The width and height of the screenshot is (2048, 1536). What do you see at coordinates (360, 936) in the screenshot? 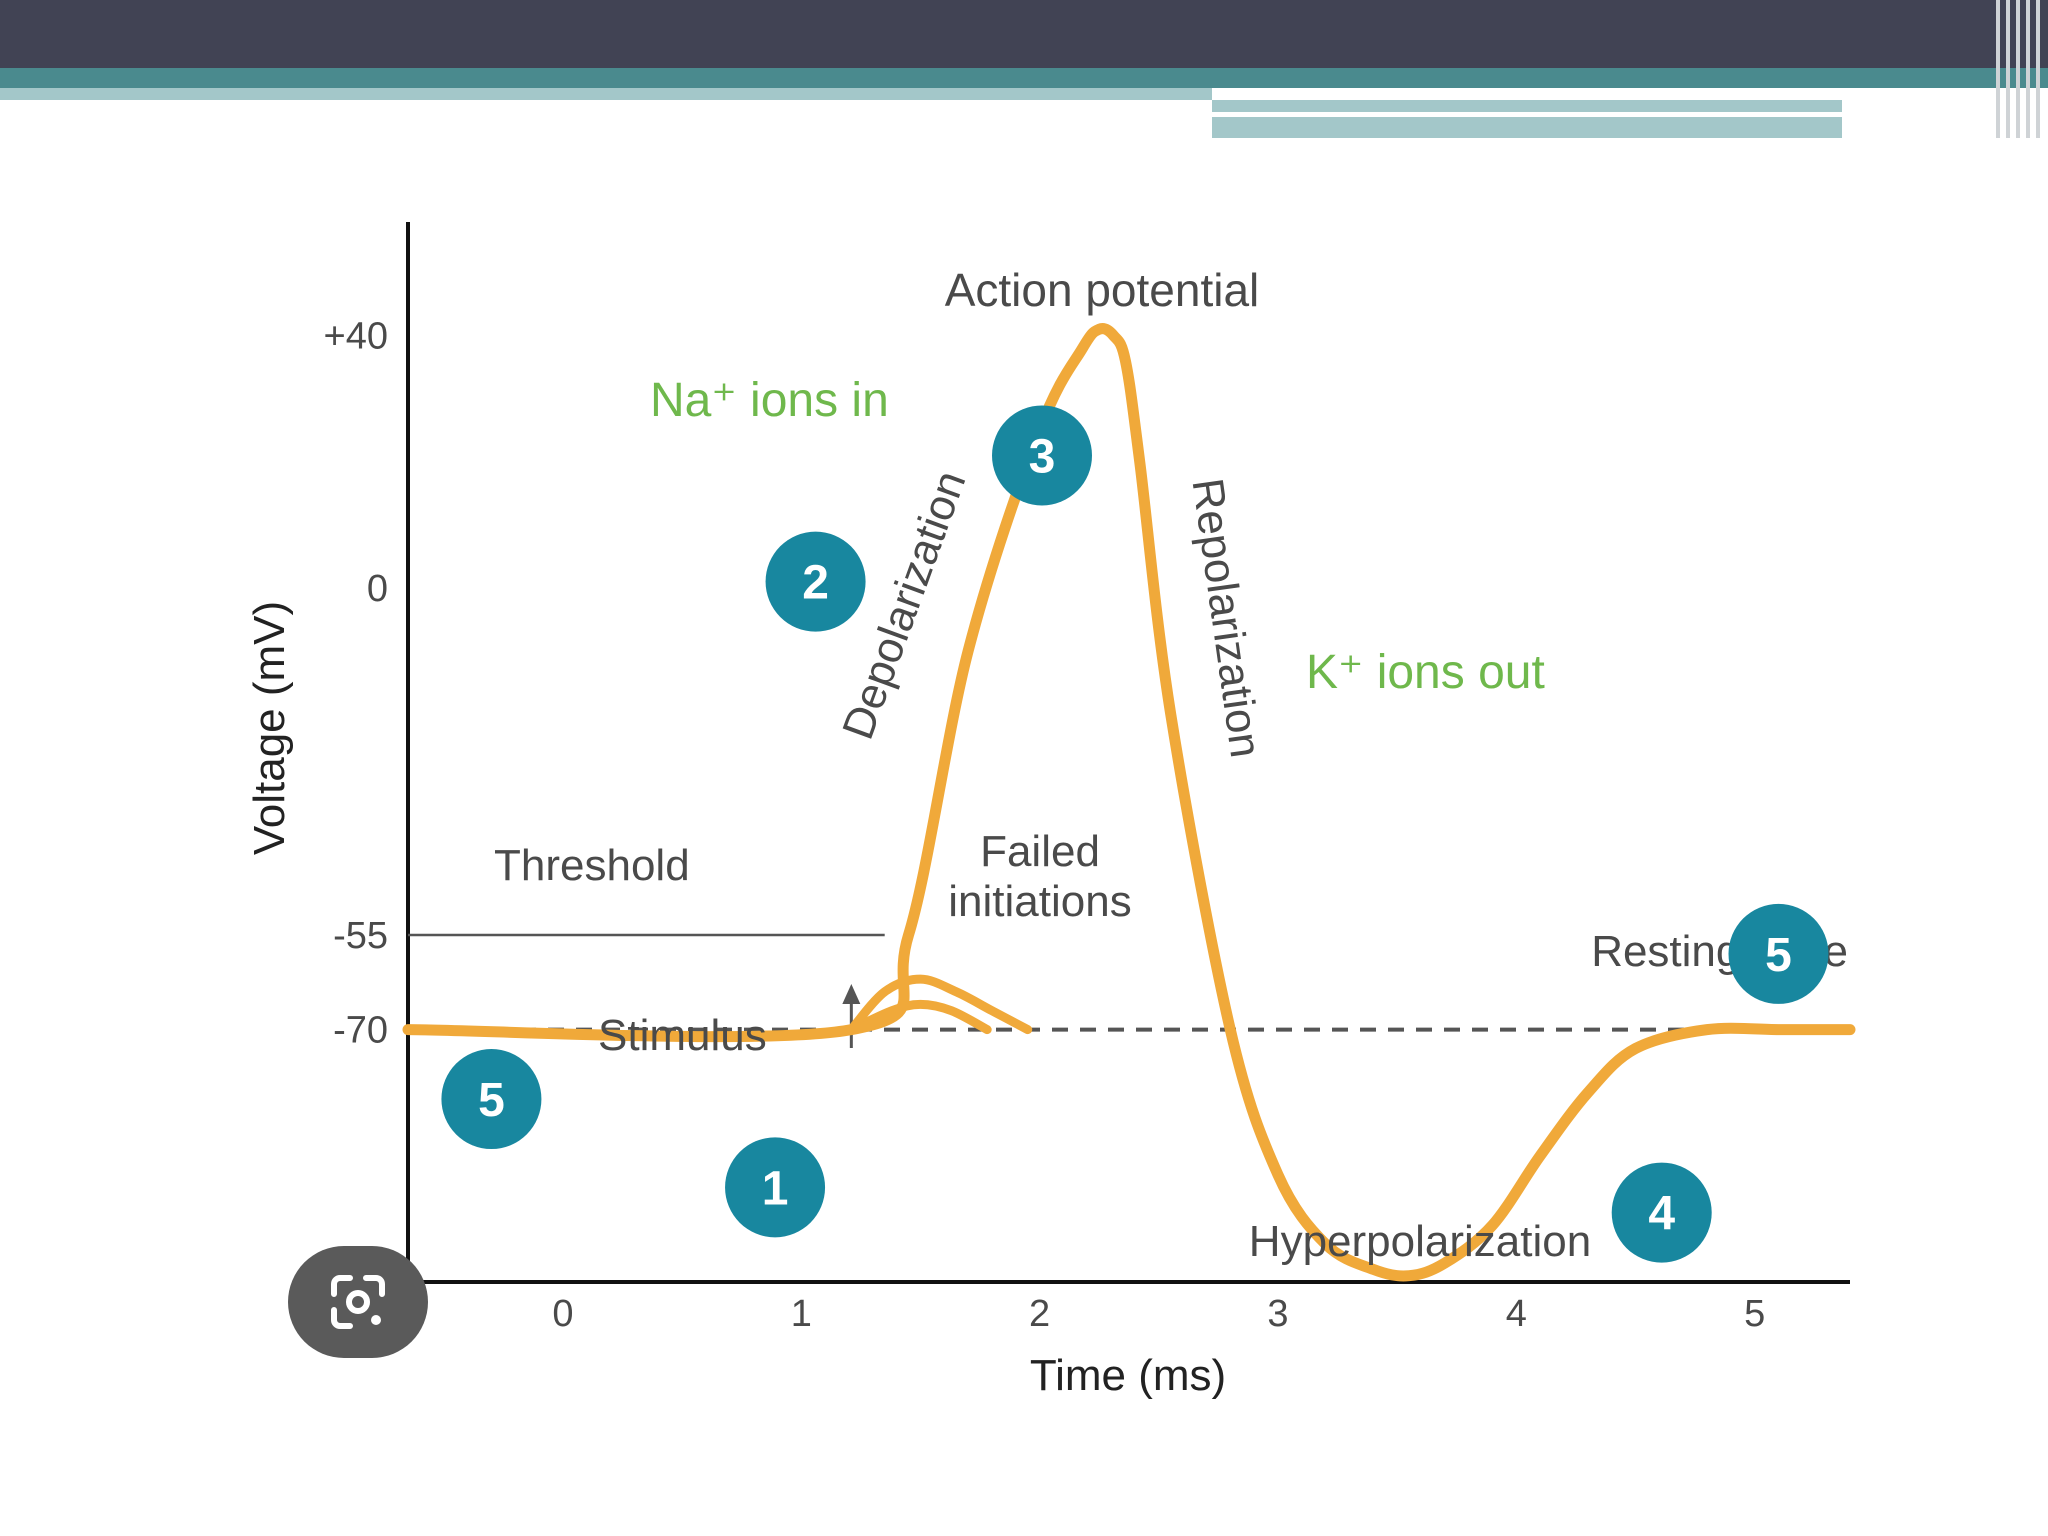
I see `y-tick-label: -55` at bounding box center [360, 936].